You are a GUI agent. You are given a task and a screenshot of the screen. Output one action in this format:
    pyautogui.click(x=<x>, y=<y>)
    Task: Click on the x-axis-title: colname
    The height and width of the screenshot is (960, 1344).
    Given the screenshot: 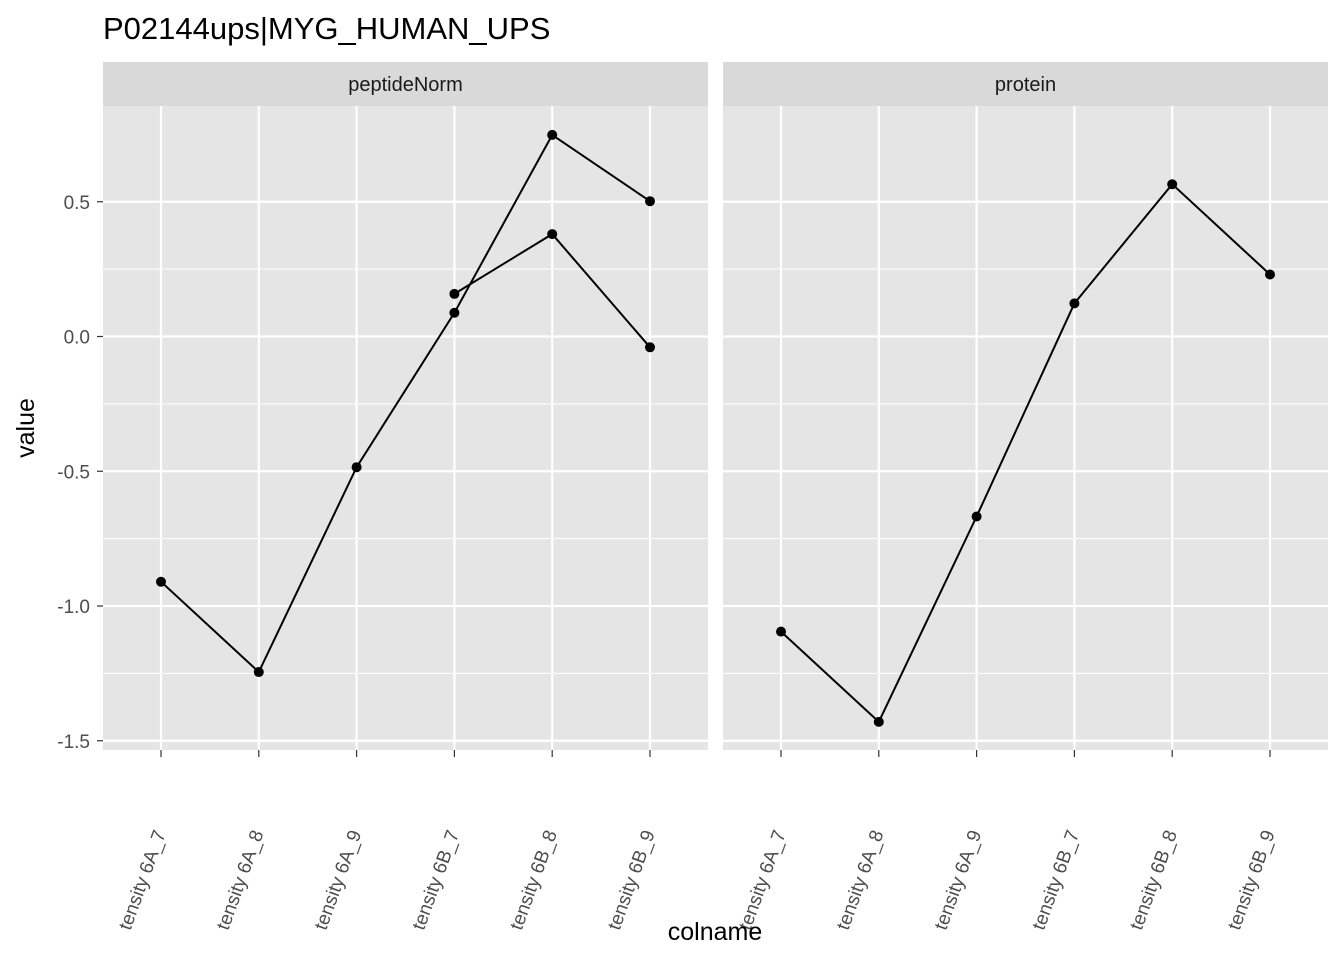 What is the action you would take?
    pyautogui.click(x=715, y=932)
    